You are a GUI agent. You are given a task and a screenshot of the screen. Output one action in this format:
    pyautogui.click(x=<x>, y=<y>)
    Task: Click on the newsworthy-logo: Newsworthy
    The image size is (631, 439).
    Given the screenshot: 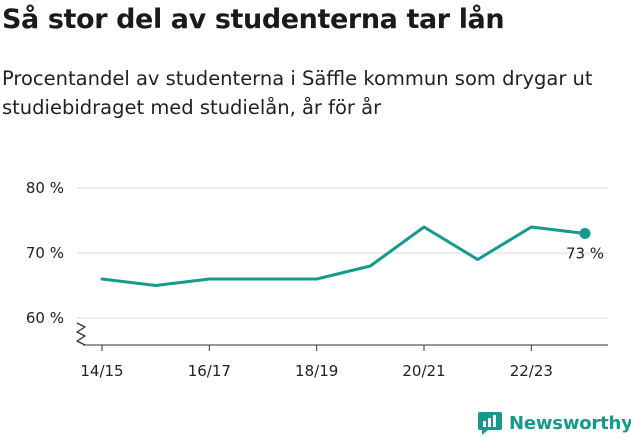 What is the action you would take?
    pyautogui.click(x=554, y=423)
    